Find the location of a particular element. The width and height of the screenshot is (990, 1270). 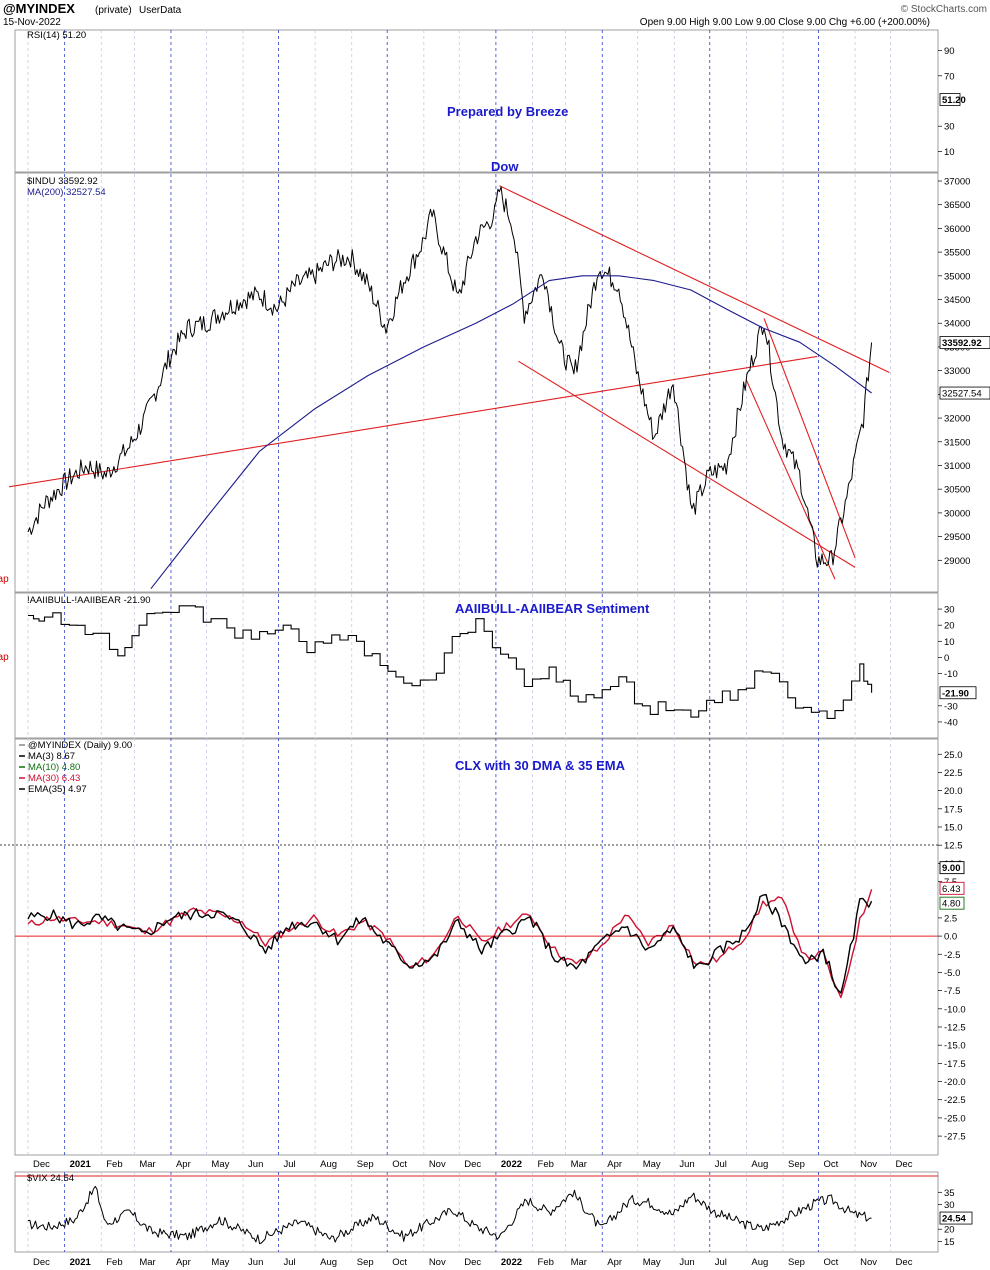

y-tick-label: 0.0 is located at coordinates (950, 937).